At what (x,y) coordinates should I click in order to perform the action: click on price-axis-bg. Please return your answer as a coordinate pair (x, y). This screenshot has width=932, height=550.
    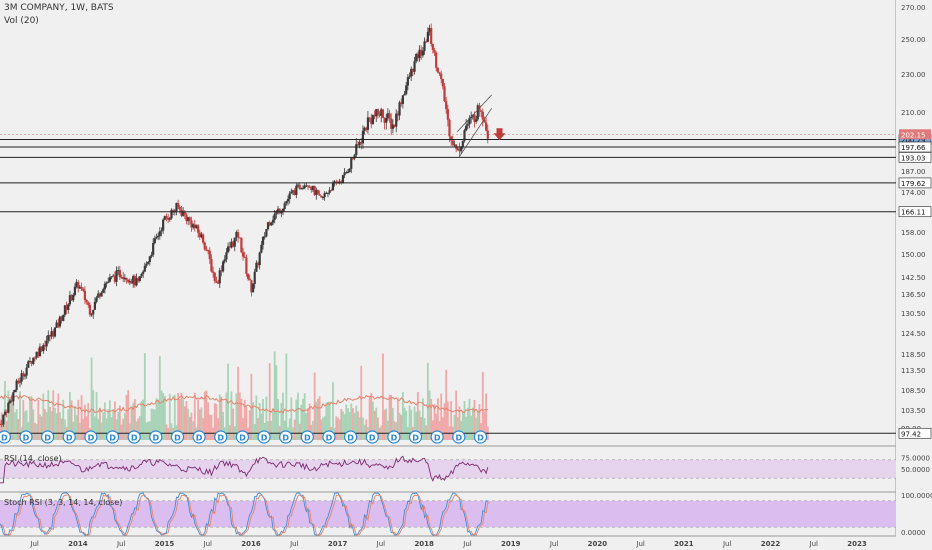
    Looking at the image, I should click on (914, 275).